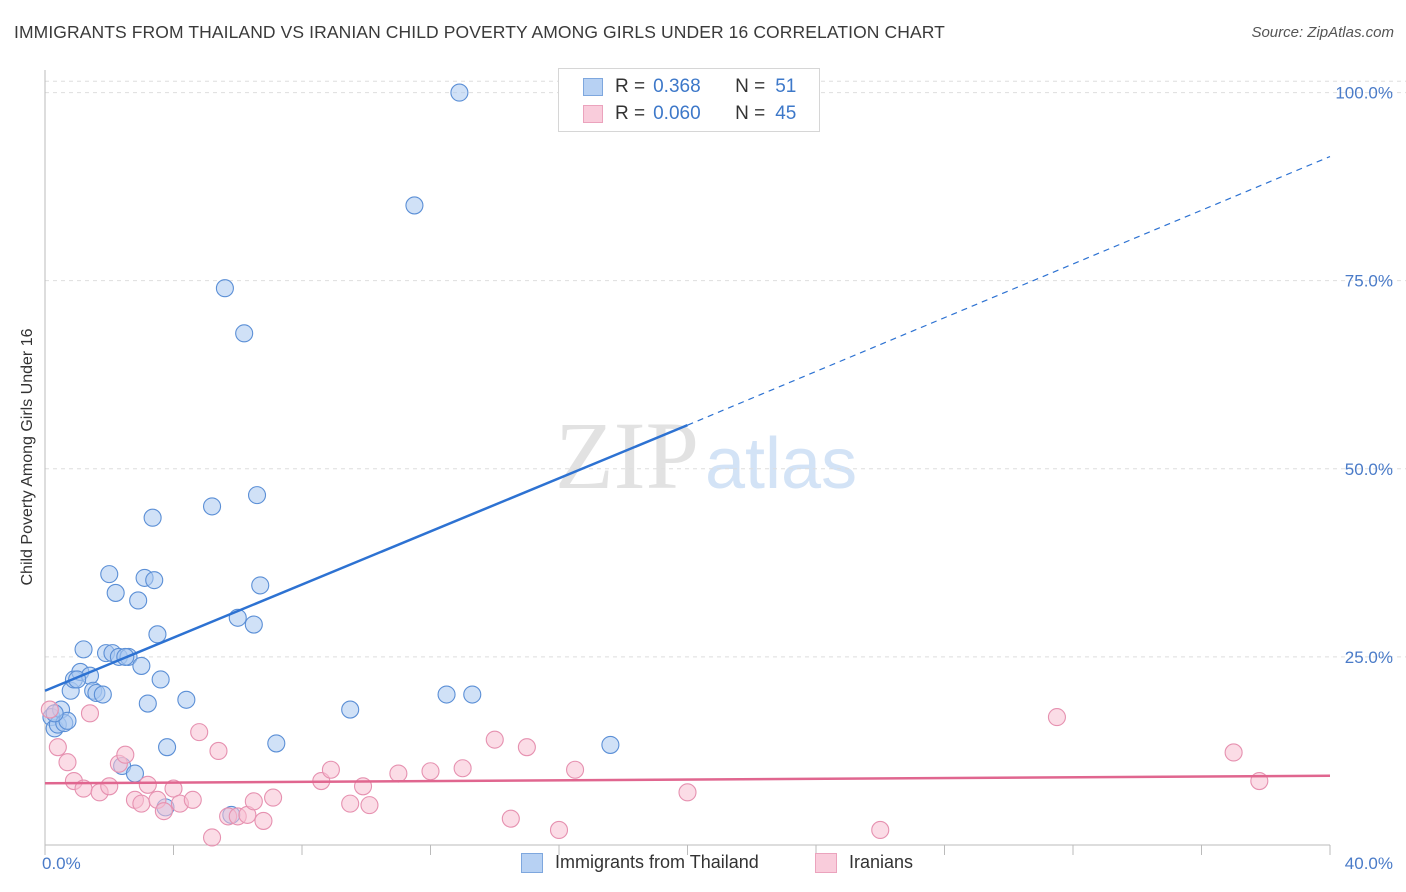 This screenshot has height=892, width=1406. What do you see at coordinates (1009, 290) in the screenshot?
I see `trend-line-thailand-extension` at bounding box center [1009, 290].